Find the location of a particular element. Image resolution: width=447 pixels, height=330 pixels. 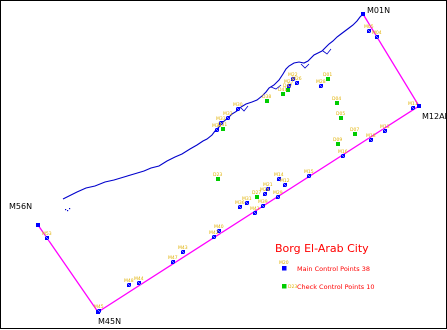

main-point-m16: M16 is located at coordinates (343, 154).